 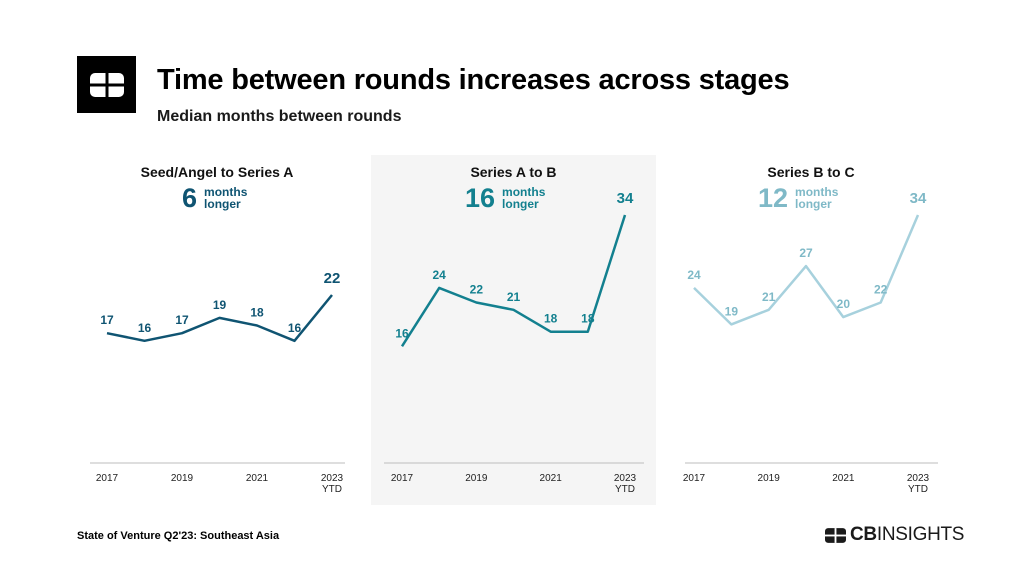 What do you see at coordinates (920, 534) in the screenshot?
I see `brand-thin: INSIGHTS` at bounding box center [920, 534].